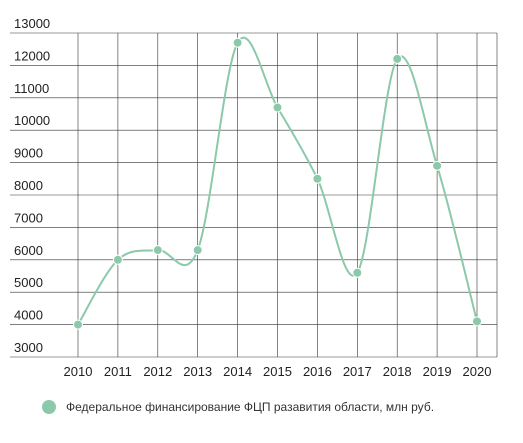 Image resolution: width=523 pixels, height=443 pixels. I want to click on x-tick-label: 2019, so click(437, 371).